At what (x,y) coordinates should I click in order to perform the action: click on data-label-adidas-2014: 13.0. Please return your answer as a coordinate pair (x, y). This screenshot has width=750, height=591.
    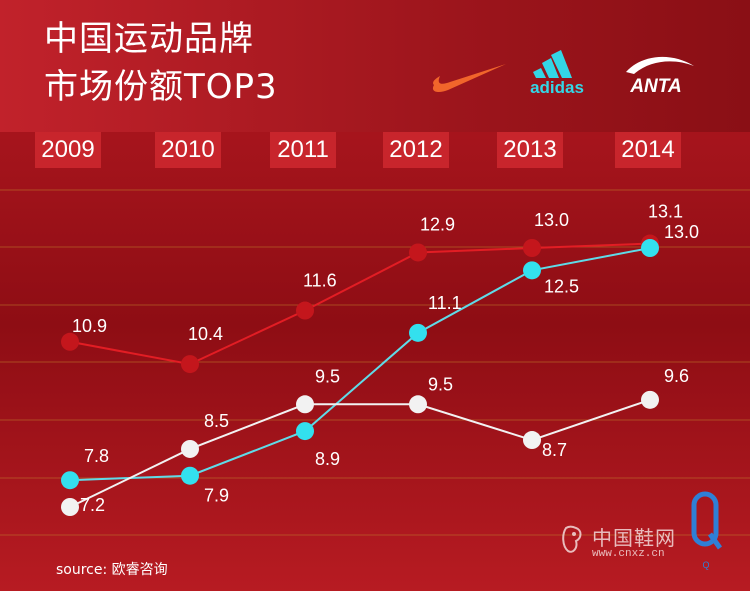
    Looking at the image, I should click on (681, 232).